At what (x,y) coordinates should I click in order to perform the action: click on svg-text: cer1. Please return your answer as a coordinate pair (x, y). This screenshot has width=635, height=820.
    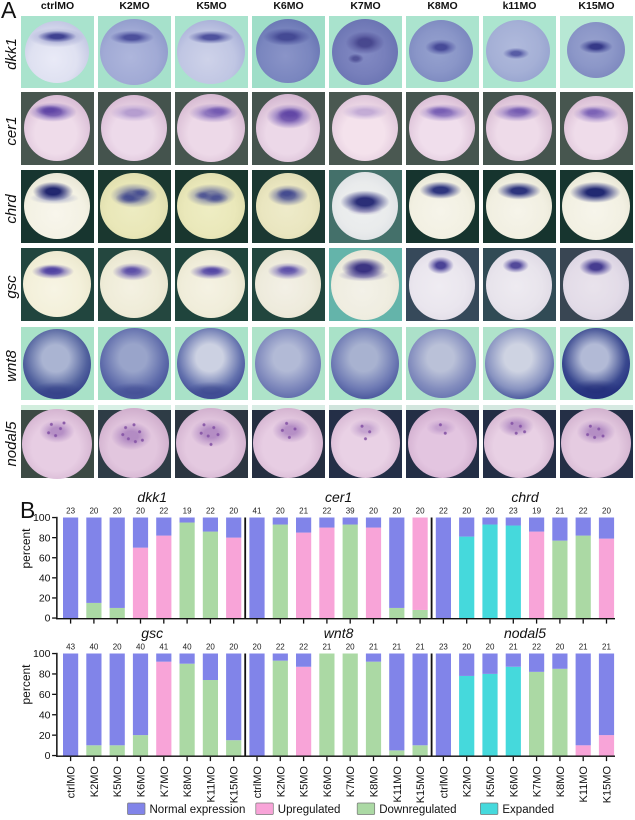
    Looking at the image, I should click on (338, 497).